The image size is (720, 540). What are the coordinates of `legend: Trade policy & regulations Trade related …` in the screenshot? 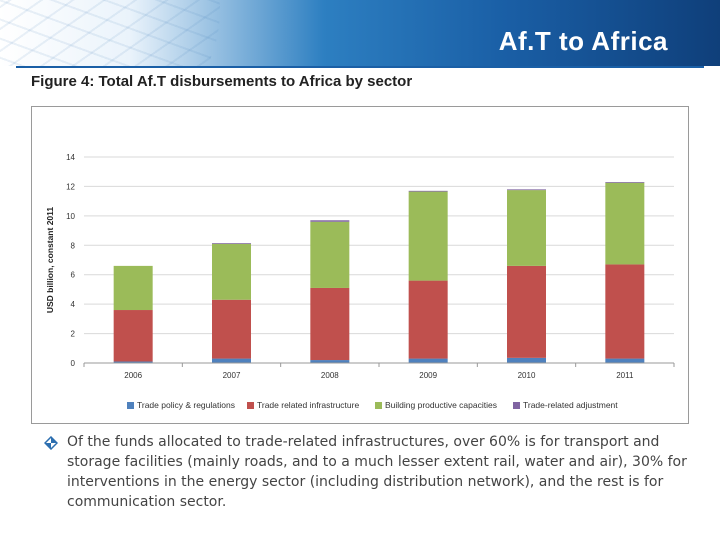 It's located at (372, 405).